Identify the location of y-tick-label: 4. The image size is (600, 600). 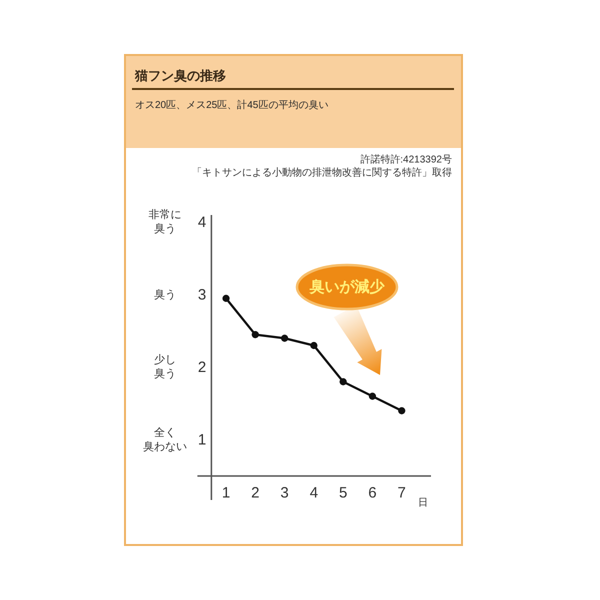
(202, 222).